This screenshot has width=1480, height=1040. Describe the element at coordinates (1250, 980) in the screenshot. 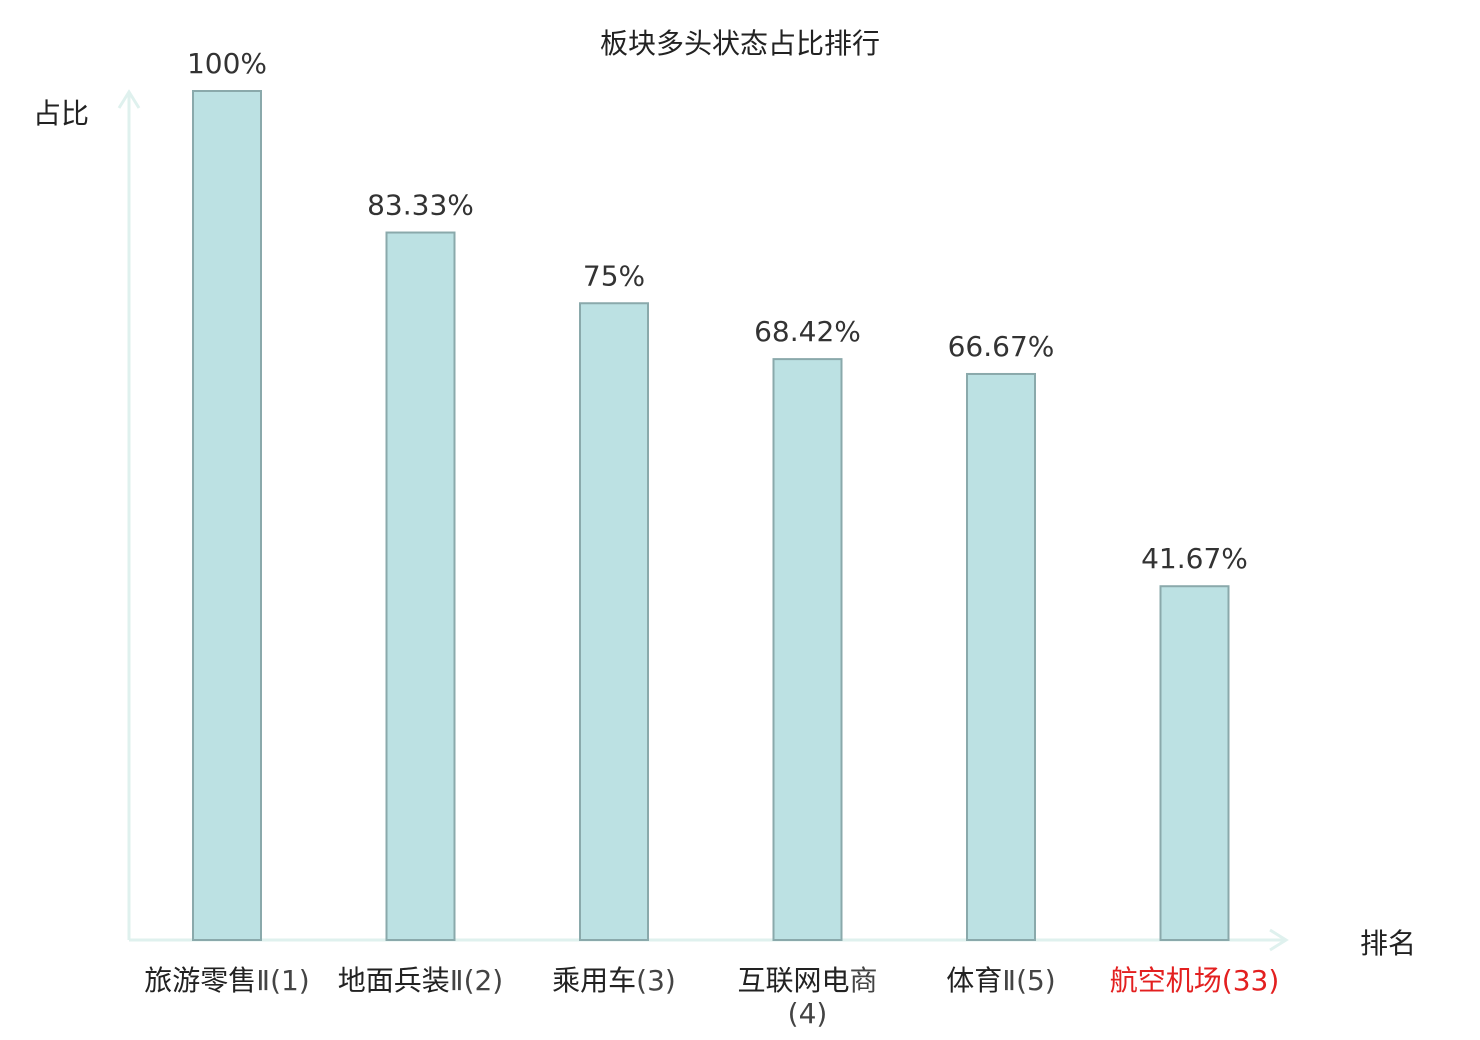

I see `category-rank: (33)` at that location.